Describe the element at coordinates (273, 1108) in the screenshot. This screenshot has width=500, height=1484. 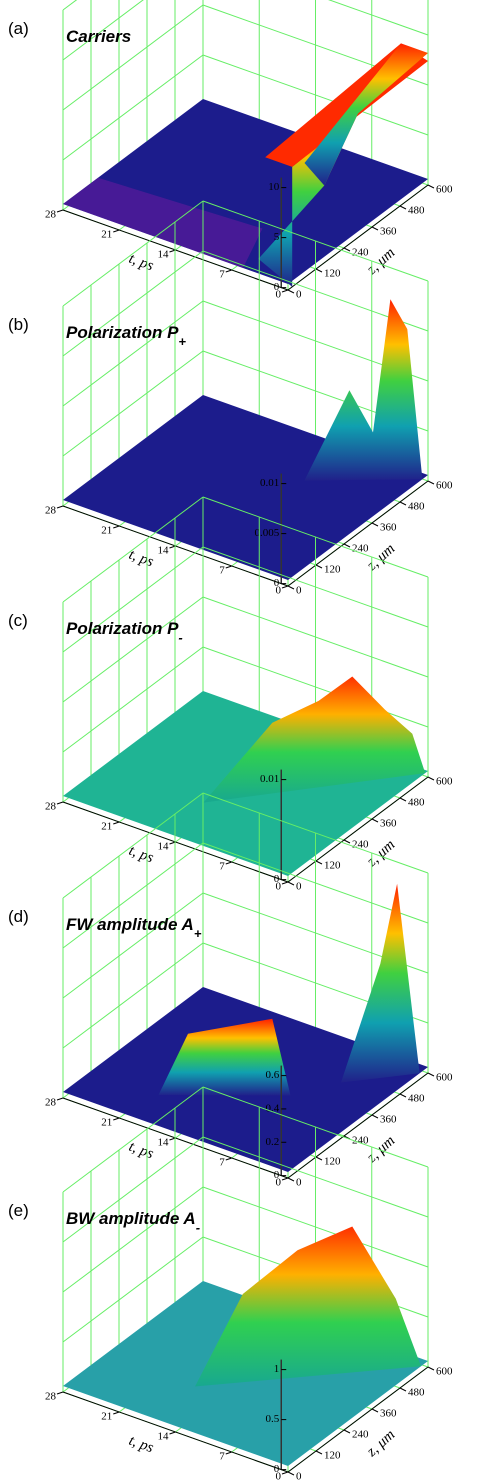
I see `value-tick-label: 0.4` at that location.